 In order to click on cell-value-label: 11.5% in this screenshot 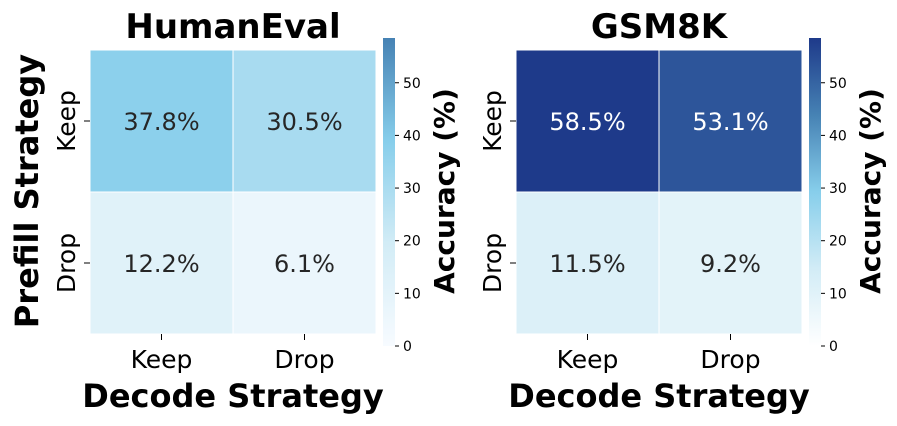, I will do `click(587, 264)`.